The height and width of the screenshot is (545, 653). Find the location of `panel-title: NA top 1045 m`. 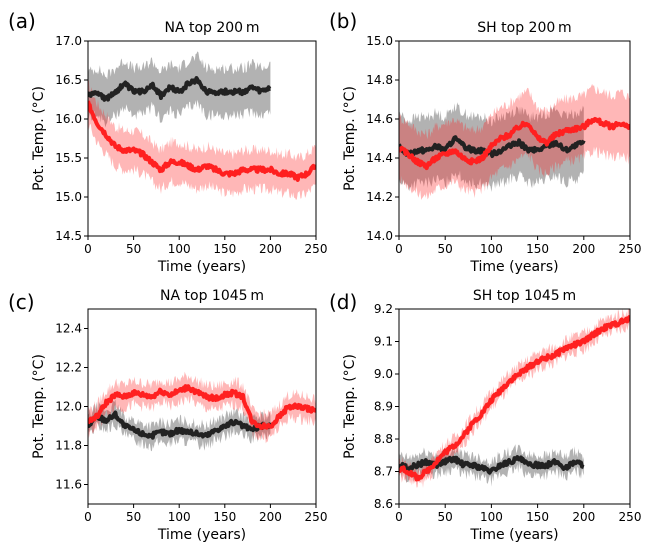

panel-title: NA top 1045 m is located at coordinates (212, 296).